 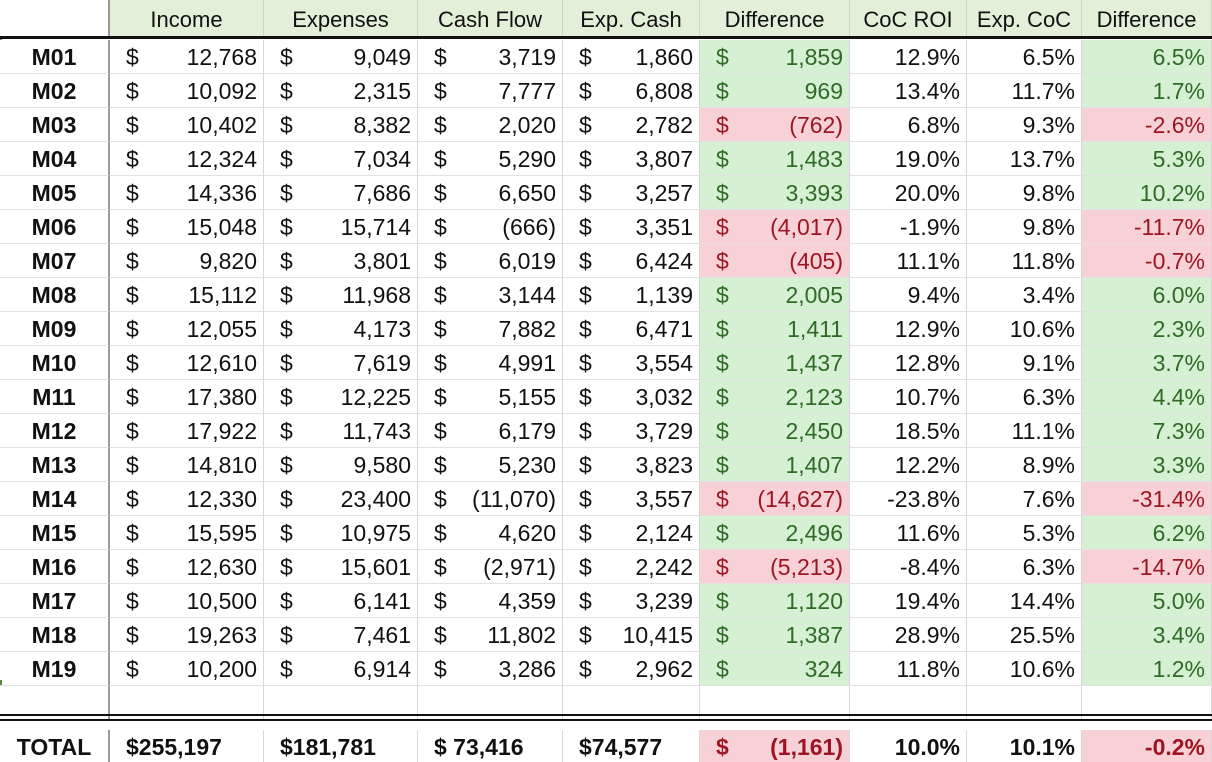 I want to click on difference-cell: $ (5,213), so click(x=775, y=567).